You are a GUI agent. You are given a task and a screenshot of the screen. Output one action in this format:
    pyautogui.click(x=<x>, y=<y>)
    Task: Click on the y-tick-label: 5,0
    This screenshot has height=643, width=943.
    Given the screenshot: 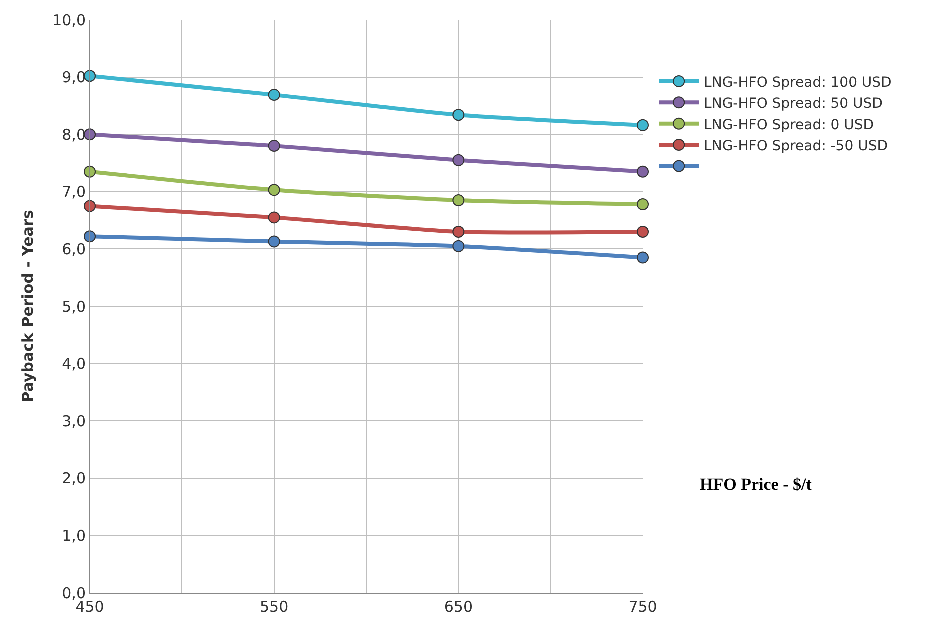 What is the action you would take?
    pyautogui.click(x=74, y=307)
    